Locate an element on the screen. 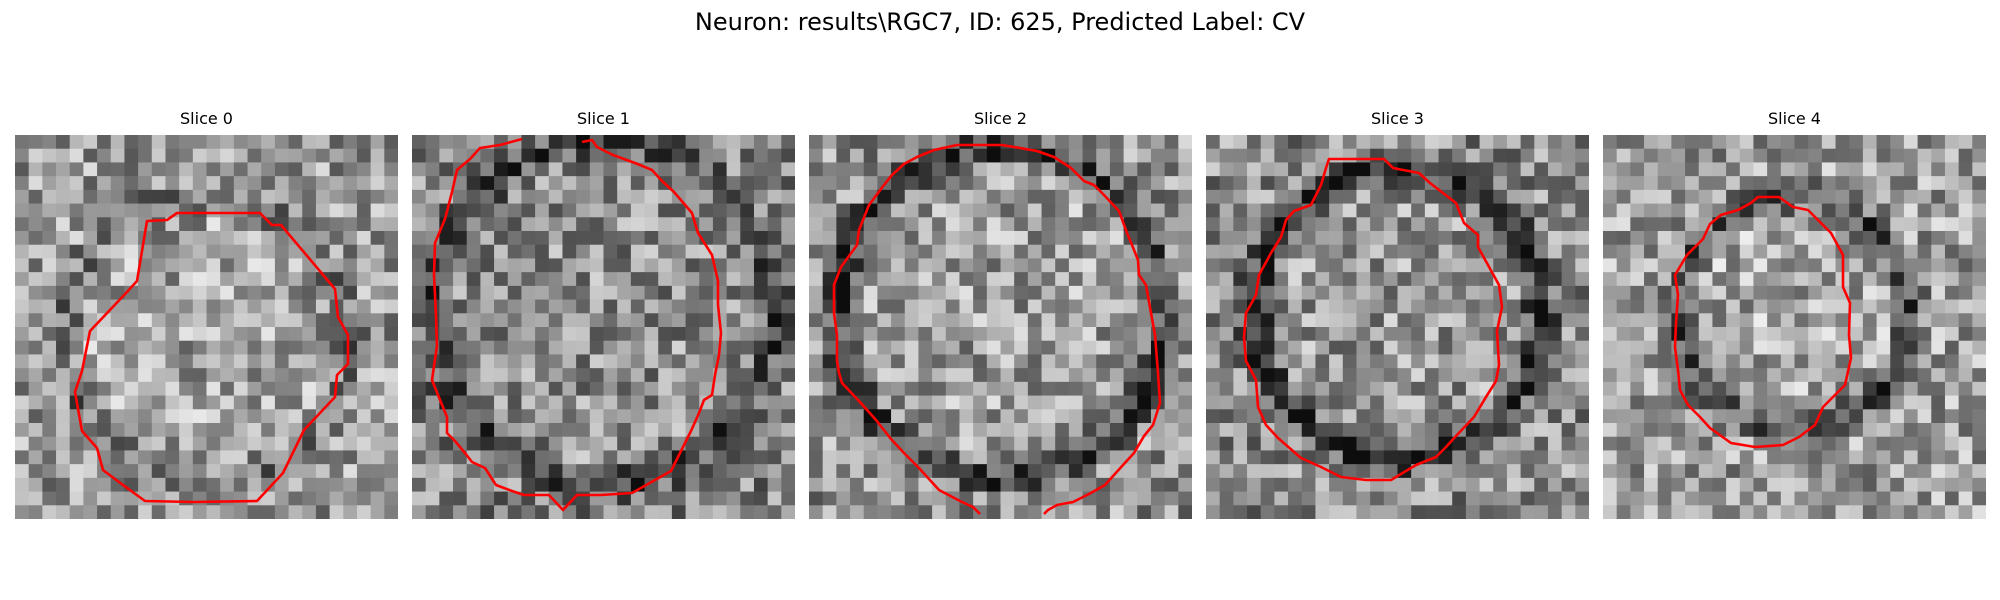 This screenshot has width=2000, height=600. slice-panel: Slice 1 is located at coordinates (603, 313).